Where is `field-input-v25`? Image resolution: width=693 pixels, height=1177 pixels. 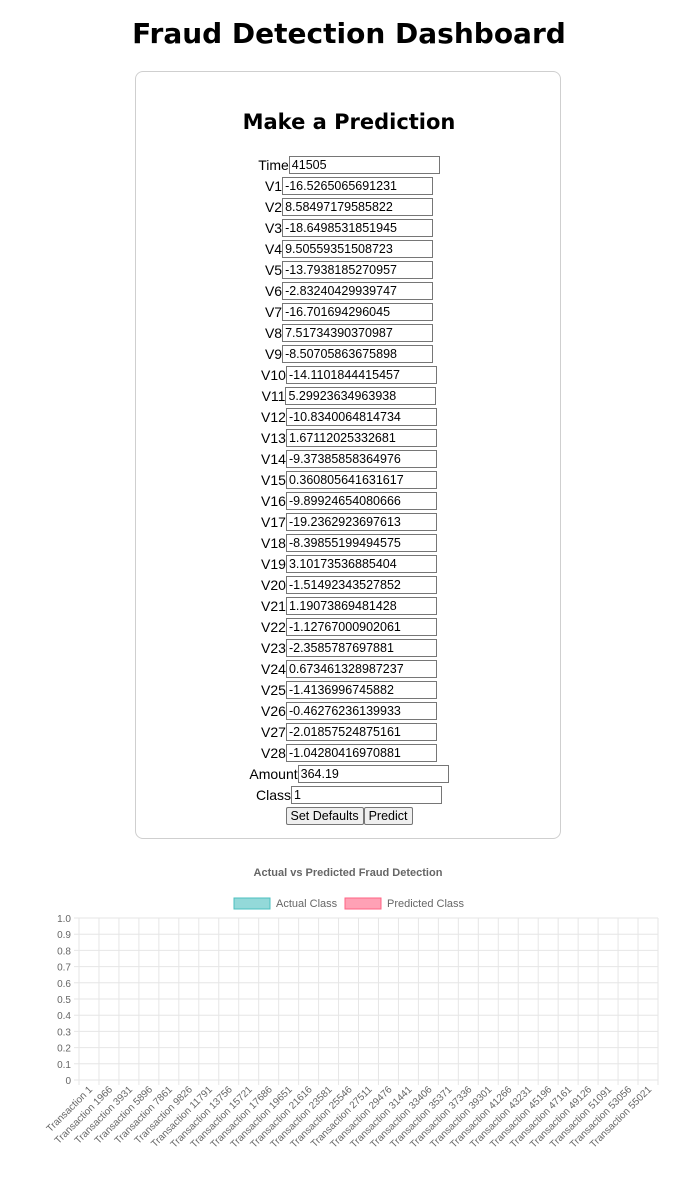 field-input-v25 is located at coordinates (361, 689).